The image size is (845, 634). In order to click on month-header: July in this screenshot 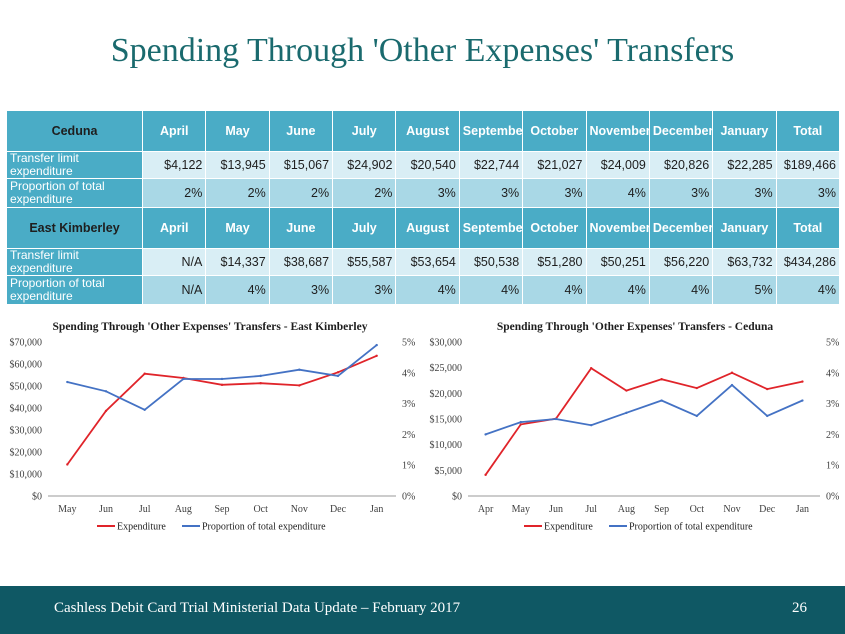, I will do `click(364, 228)`.